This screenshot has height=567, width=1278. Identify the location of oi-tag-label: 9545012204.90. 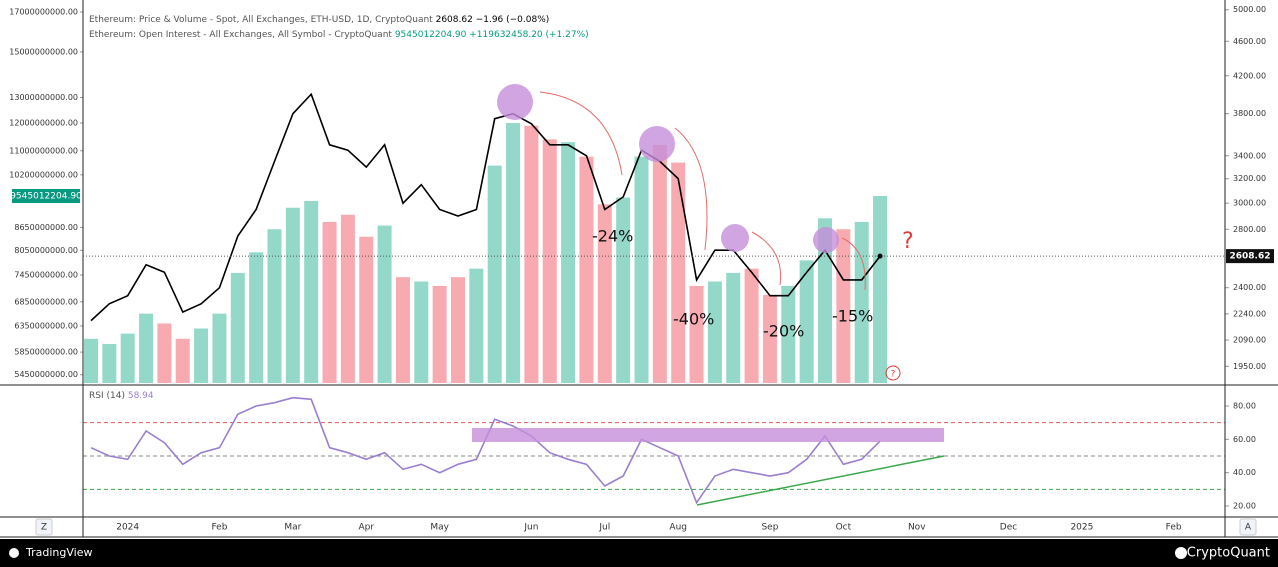
(46, 197).